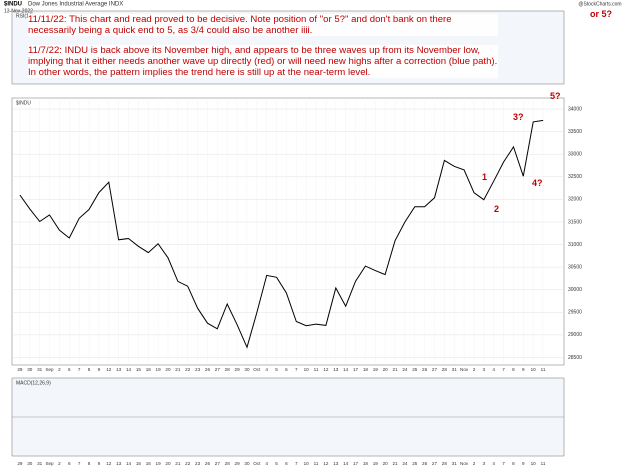 Image resolution: width=640 pixels, height=473 pixels. What do you see at coordinates (415, 463) in the screenshot?
I see `x-tick-label: 25` at bounding box center [415, 463].